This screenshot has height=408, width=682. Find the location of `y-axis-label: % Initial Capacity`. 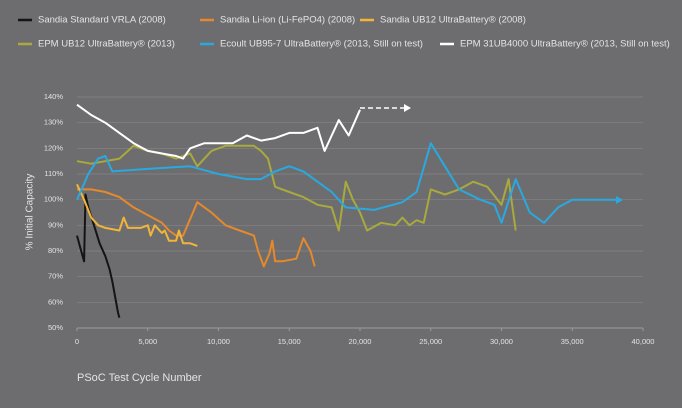

y-axis-label: % Initial Capacity is located at coordinates (30, 212).